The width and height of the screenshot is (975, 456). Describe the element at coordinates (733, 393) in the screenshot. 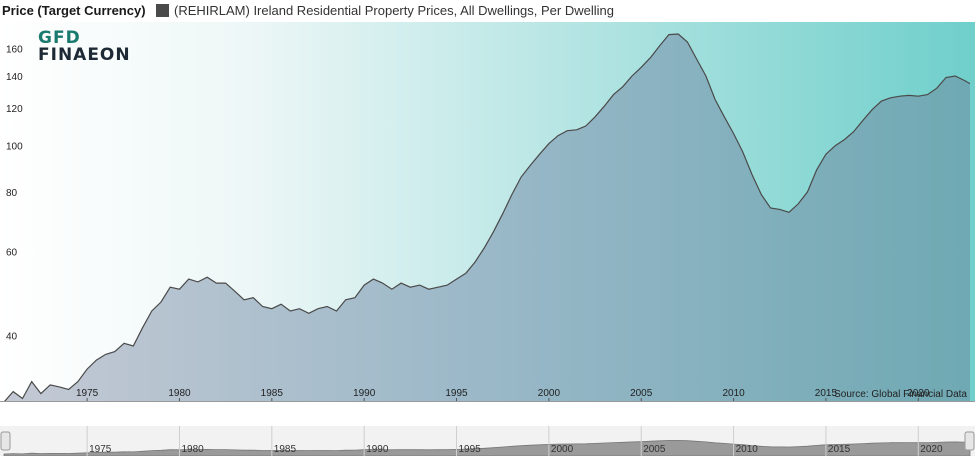

I see `x-tick-label: 2010` at that location.